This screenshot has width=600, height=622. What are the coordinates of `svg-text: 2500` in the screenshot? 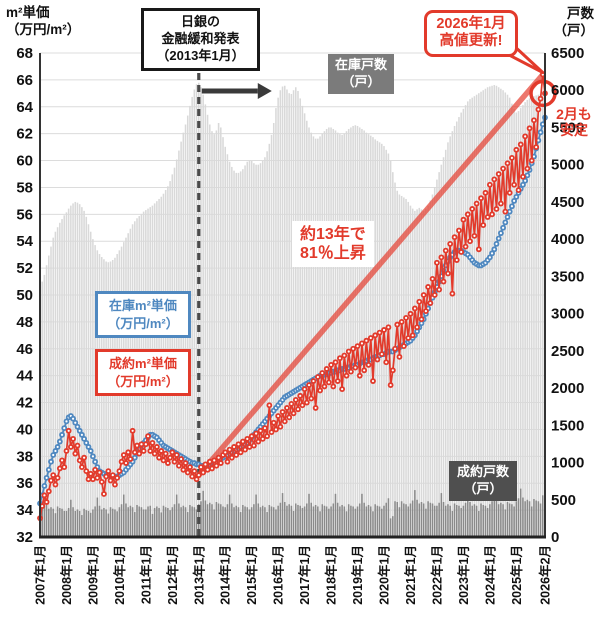 It's located at (567, 351).